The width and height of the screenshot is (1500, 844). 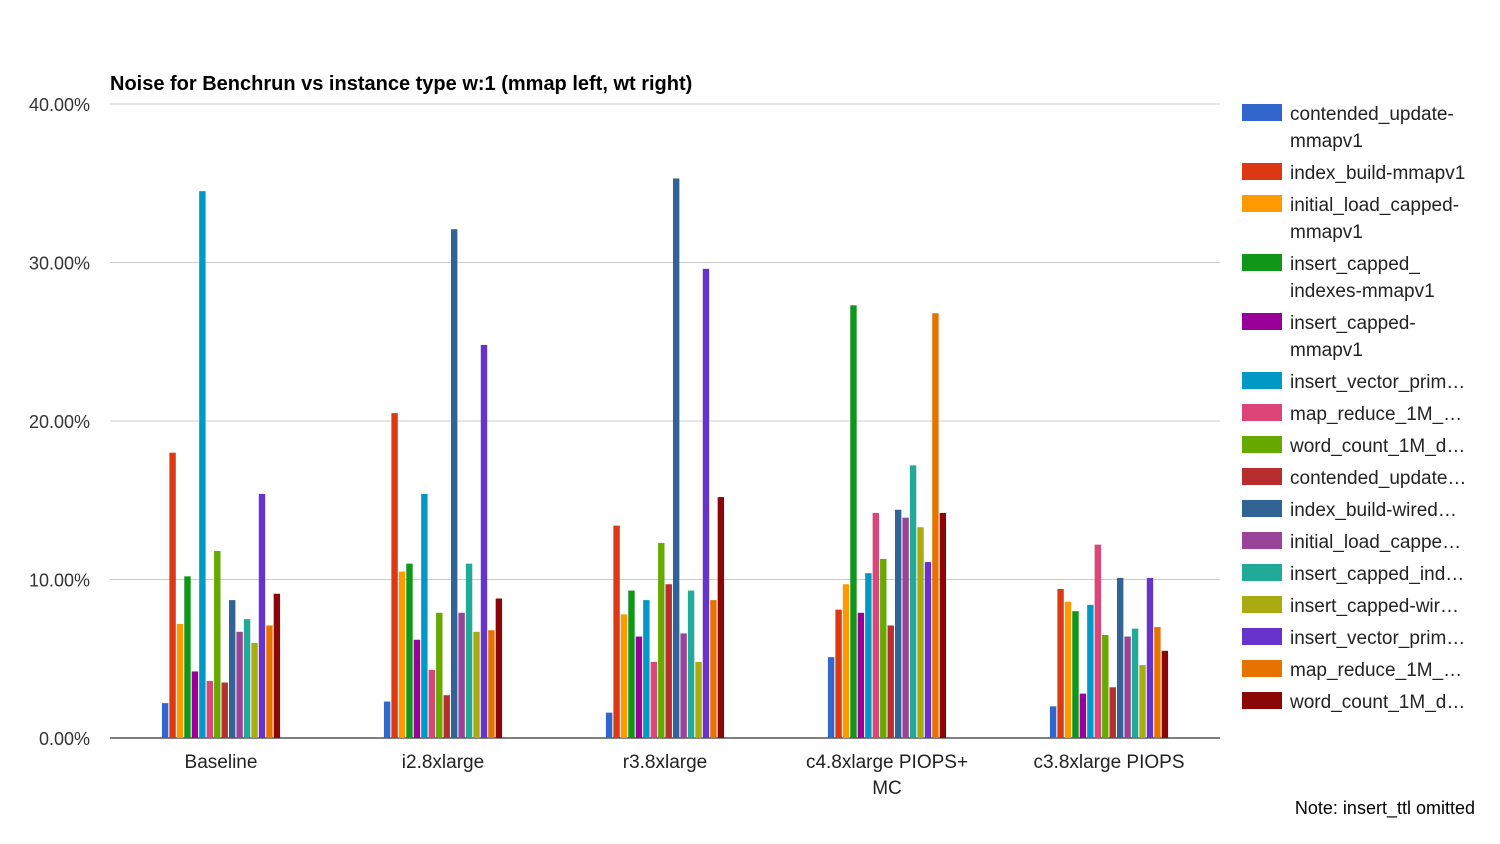 What do you see at coordinates (221, 762) in the screenshot?
I see `x-tick-label: Baseline` at bounding box center [221, 762].